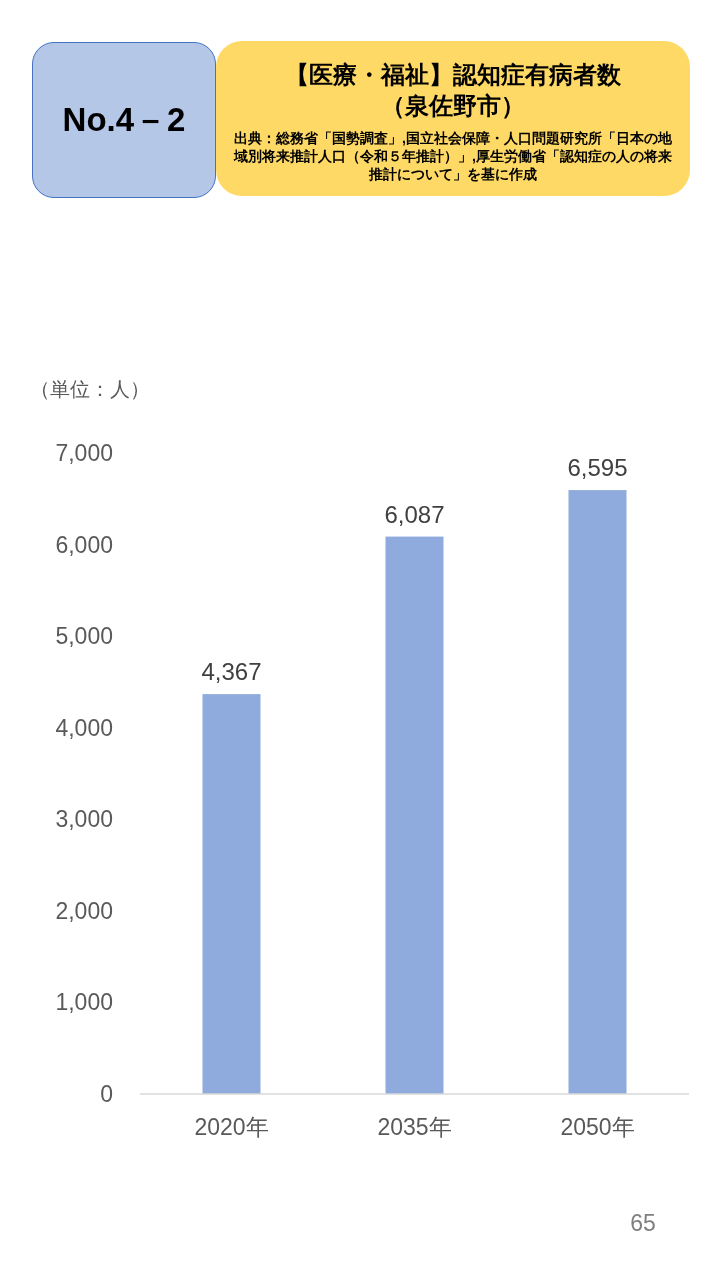  I want to click on x-tick-label: 2050年, so click(597, 1127).